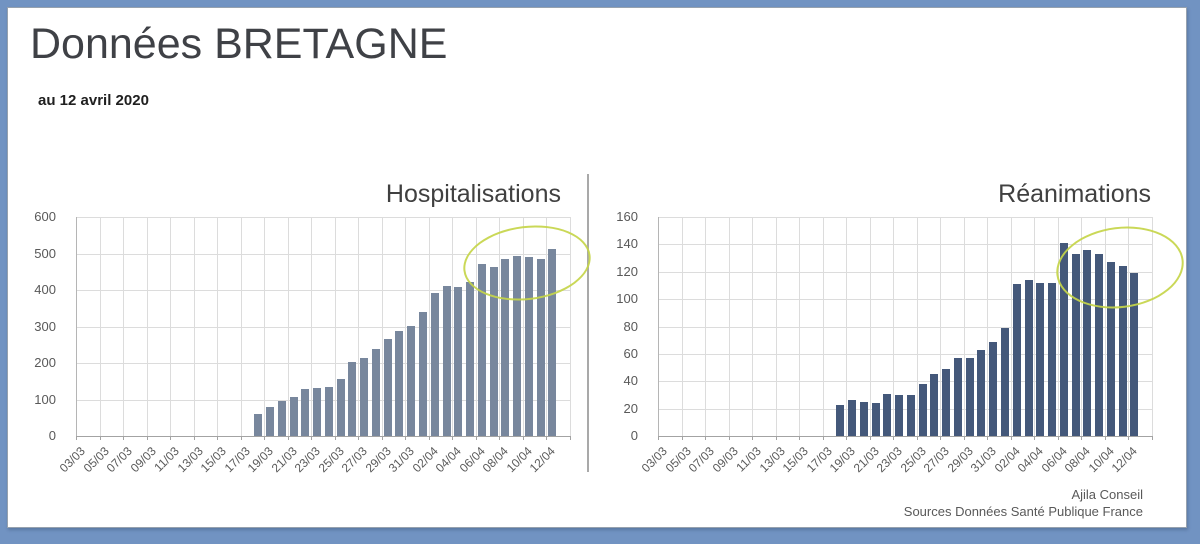 This screenshot has width=1200, height=544. I want to click on chart-title-reanimations: Réanimations, so click(1074, 194).